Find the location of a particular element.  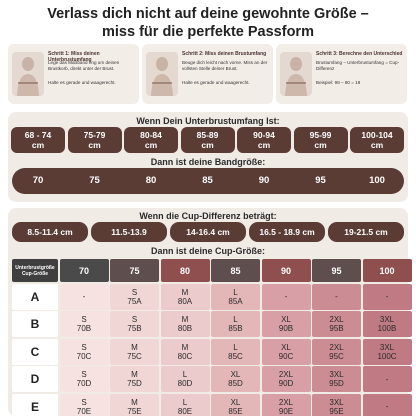

section-heading: Dann ist deine Bandgröße: is located at coordinates (208, 162).